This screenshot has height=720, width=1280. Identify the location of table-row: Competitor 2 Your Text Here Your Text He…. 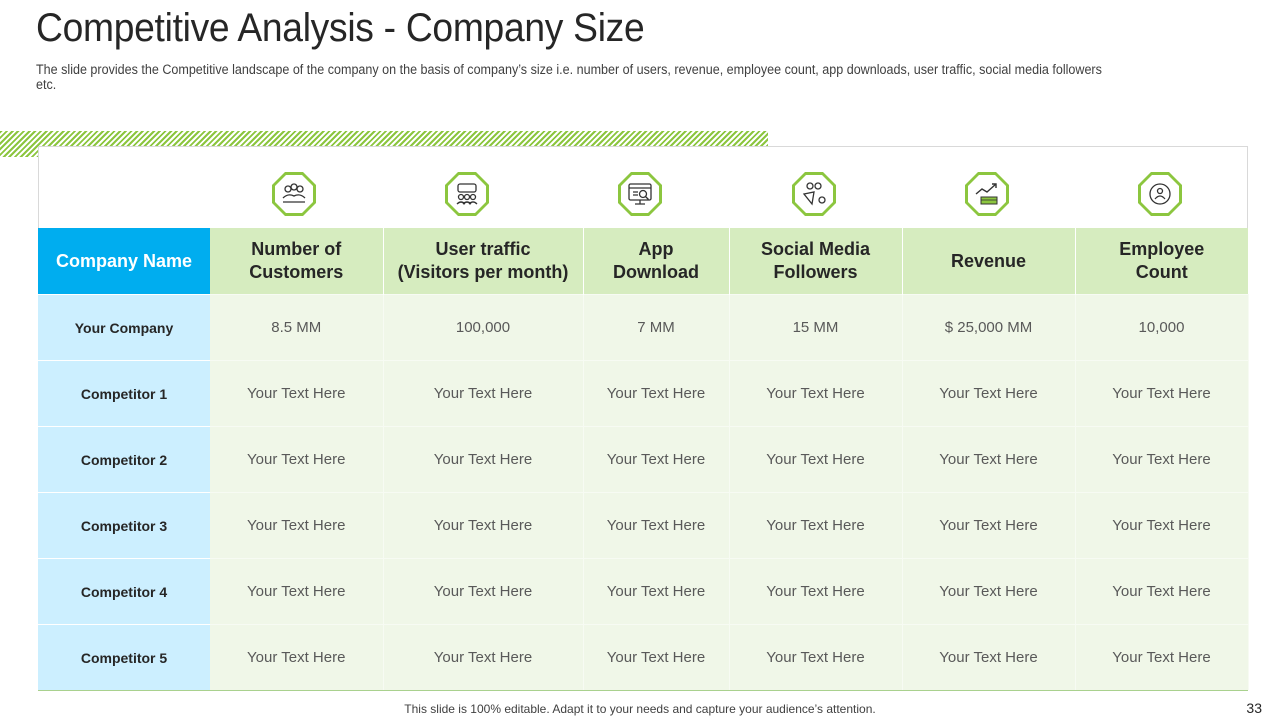
(643, 459).